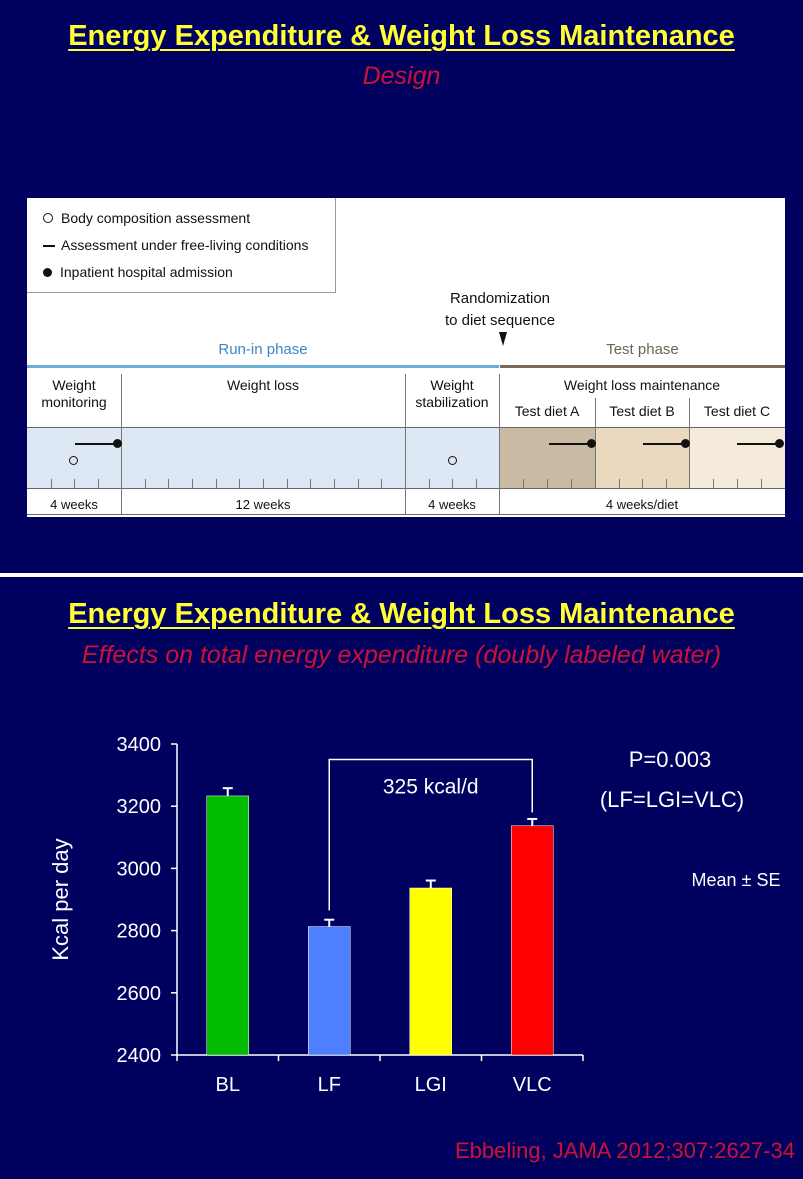  I want to click on citation: Ebbeling, JAMA 2012;307:2627-34, so click(624, 1150).